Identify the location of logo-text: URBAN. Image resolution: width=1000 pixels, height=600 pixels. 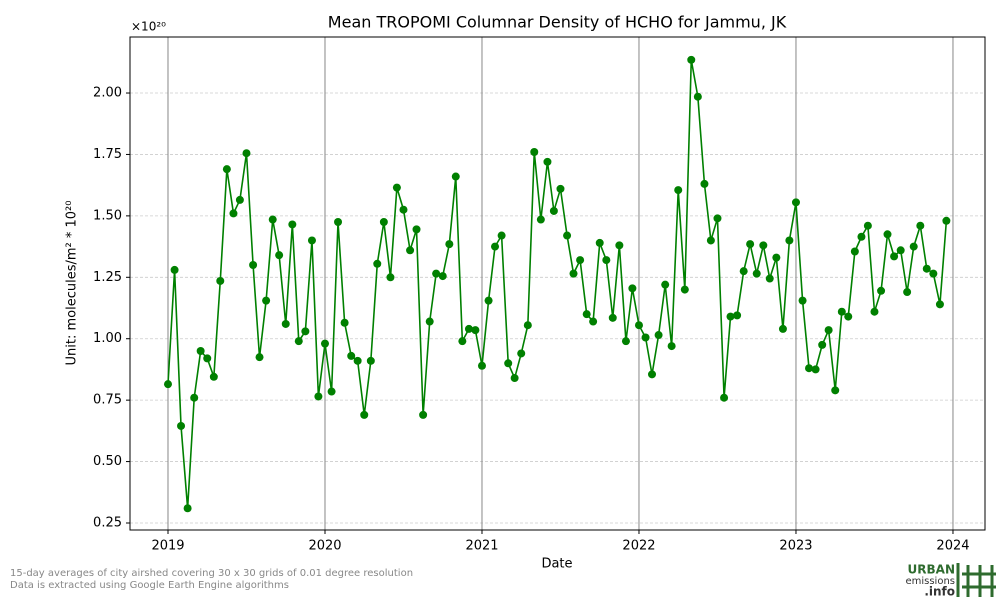
(931, 570).